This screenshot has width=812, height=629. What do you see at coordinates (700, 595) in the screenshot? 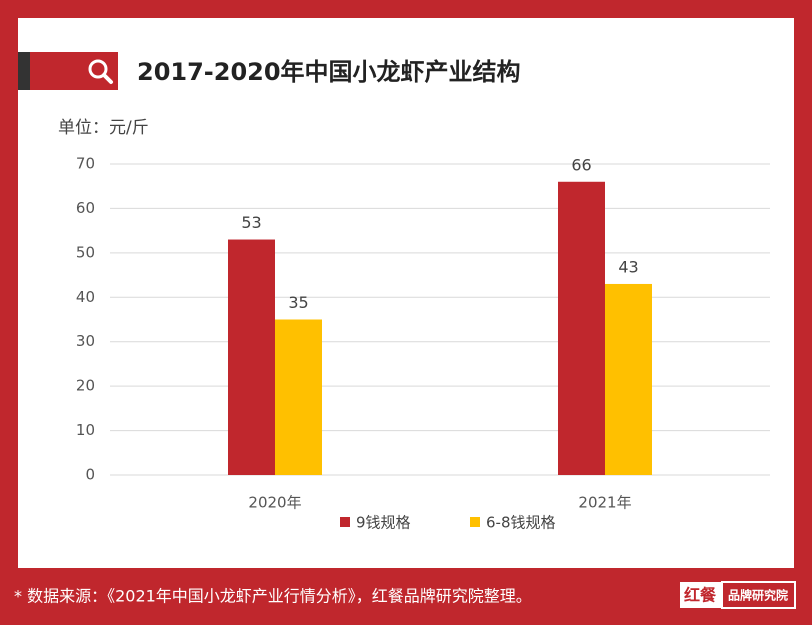
I see `brand: 红餐` at bounding box center [700, 595].